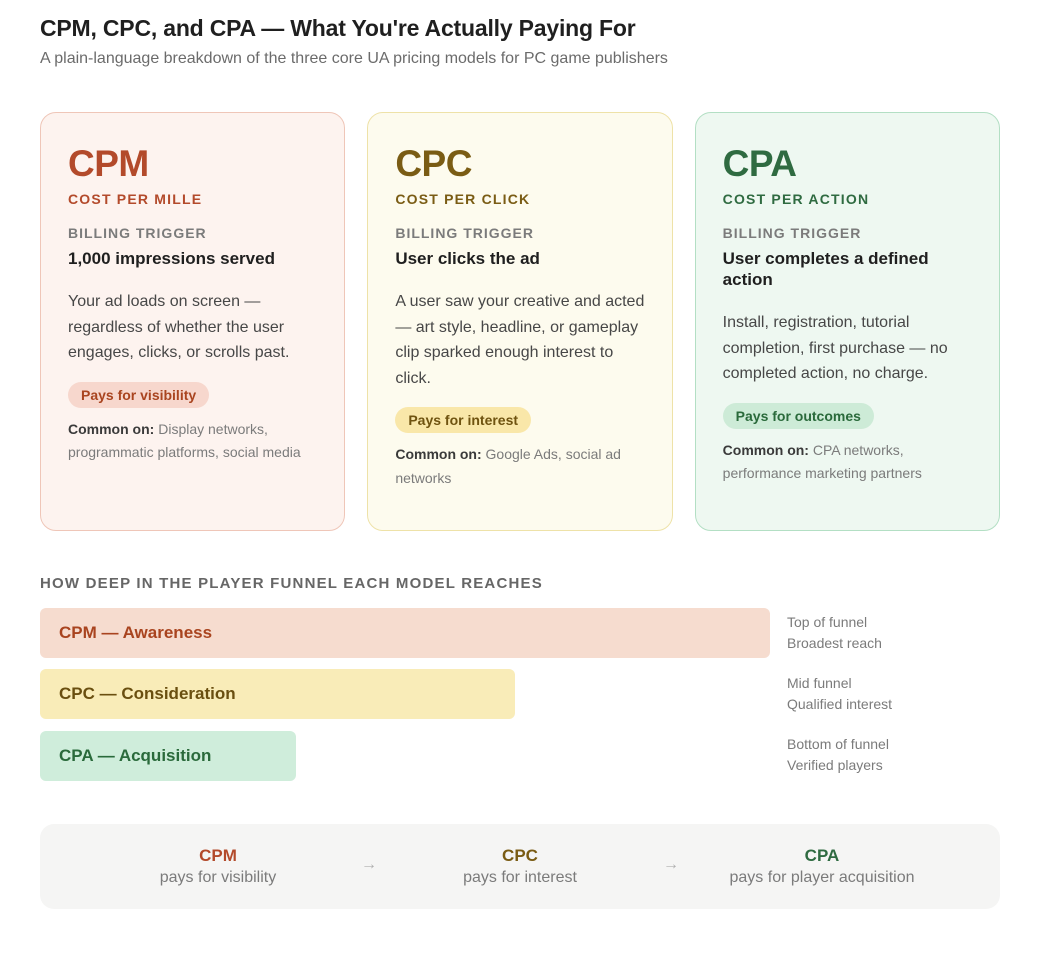 Image resolution: width=1046 pixels, height=962 pixels. I want to click on common-on-value: Google Ads, social ad networks, so click(508, 466).